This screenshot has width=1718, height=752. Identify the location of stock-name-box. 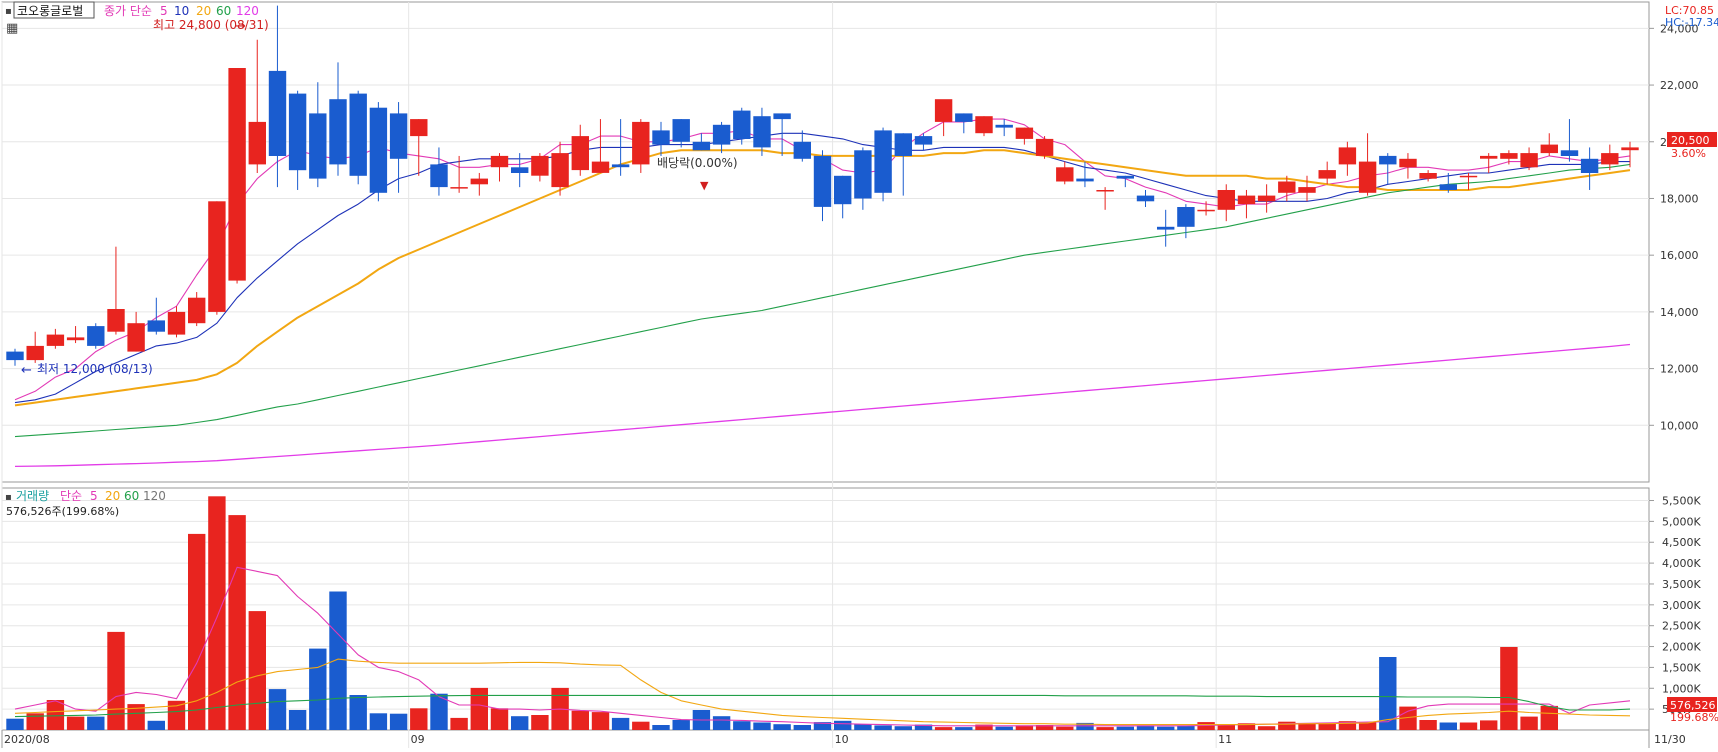
(54, 10).